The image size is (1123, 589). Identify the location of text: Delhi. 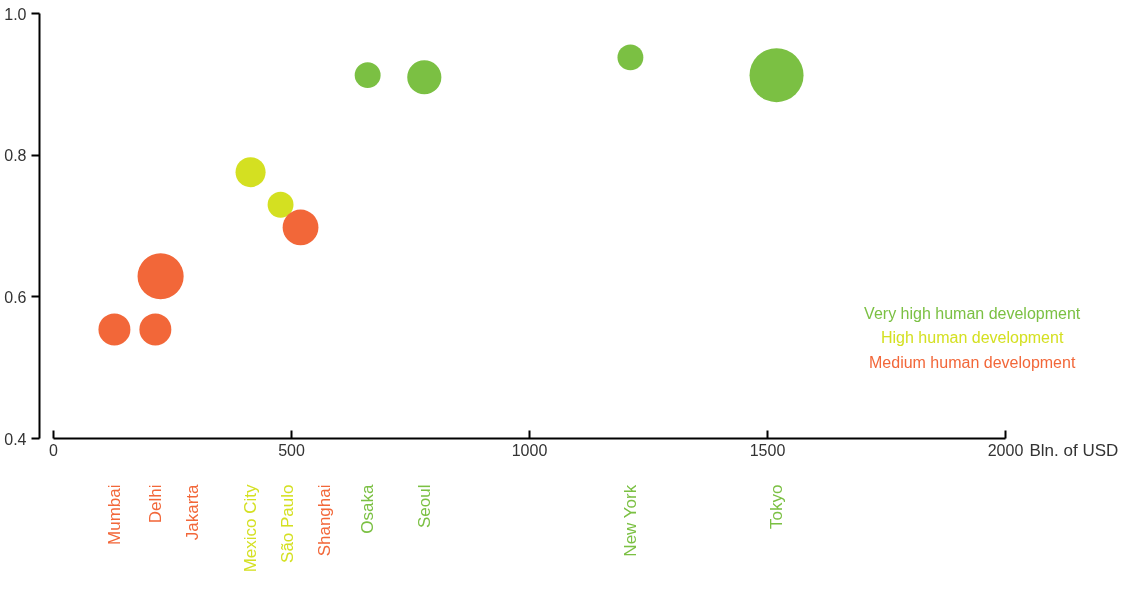
(155, 504).